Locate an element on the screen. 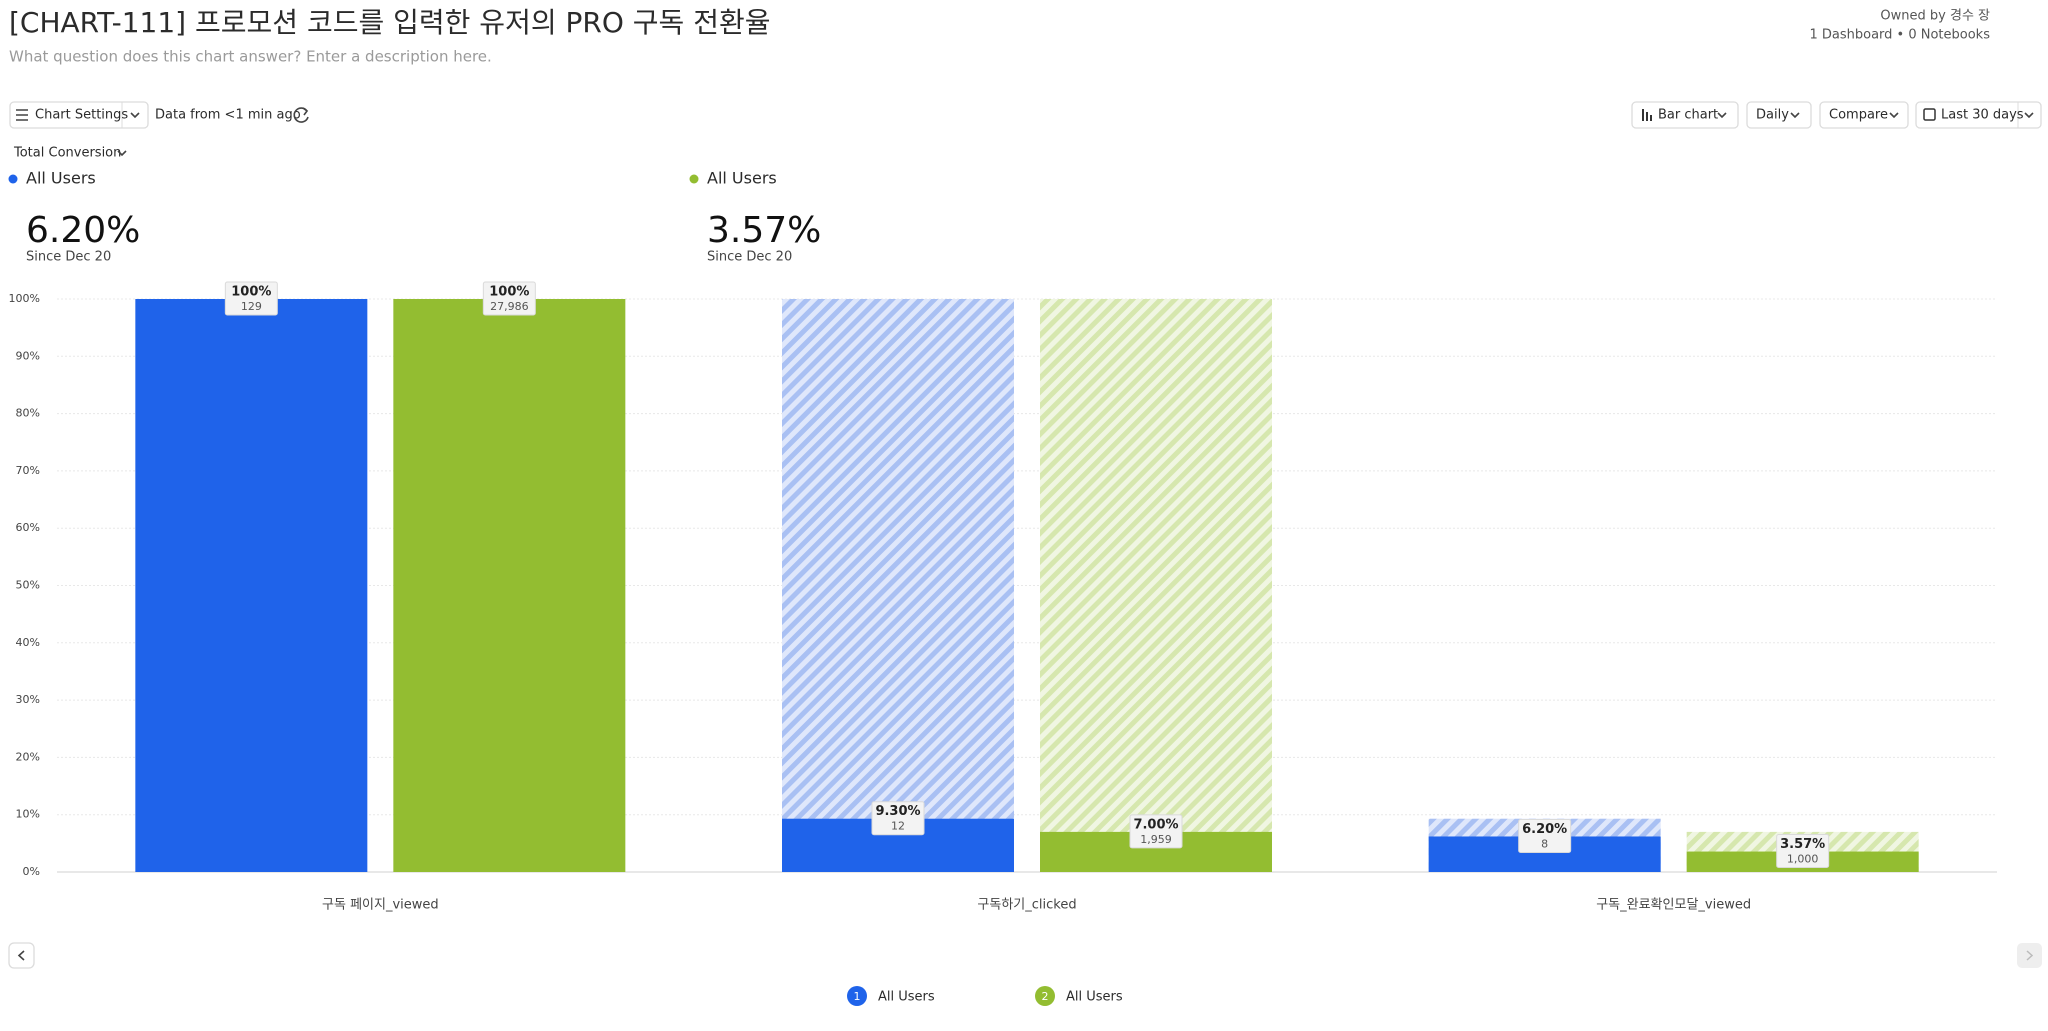  data-label: 9.30%12 is located at coordinates (898, 818).